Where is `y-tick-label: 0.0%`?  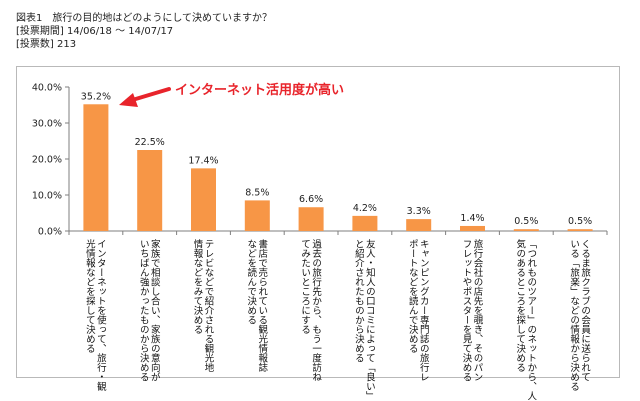 y-tick-label: 0.0% is located at coordinates (50, 232).